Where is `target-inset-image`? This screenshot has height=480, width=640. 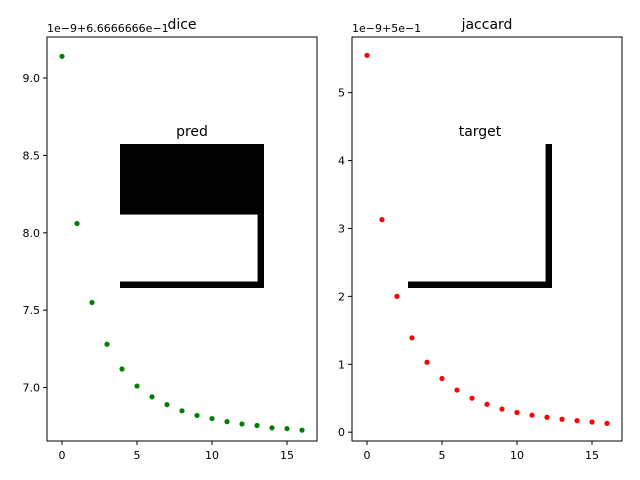
target-inset-image is located at coordinates (480, 216).